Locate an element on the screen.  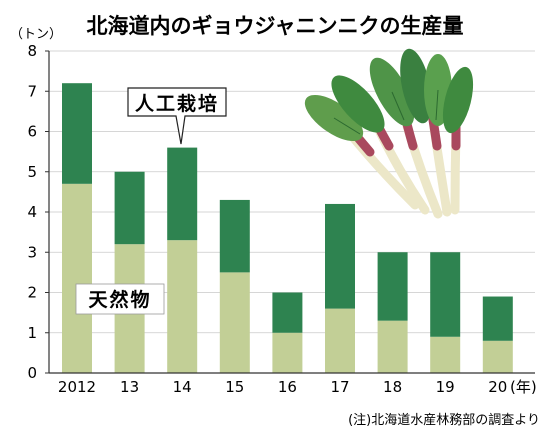
y-tick-label: 1 is located at coordinates (32, 333).